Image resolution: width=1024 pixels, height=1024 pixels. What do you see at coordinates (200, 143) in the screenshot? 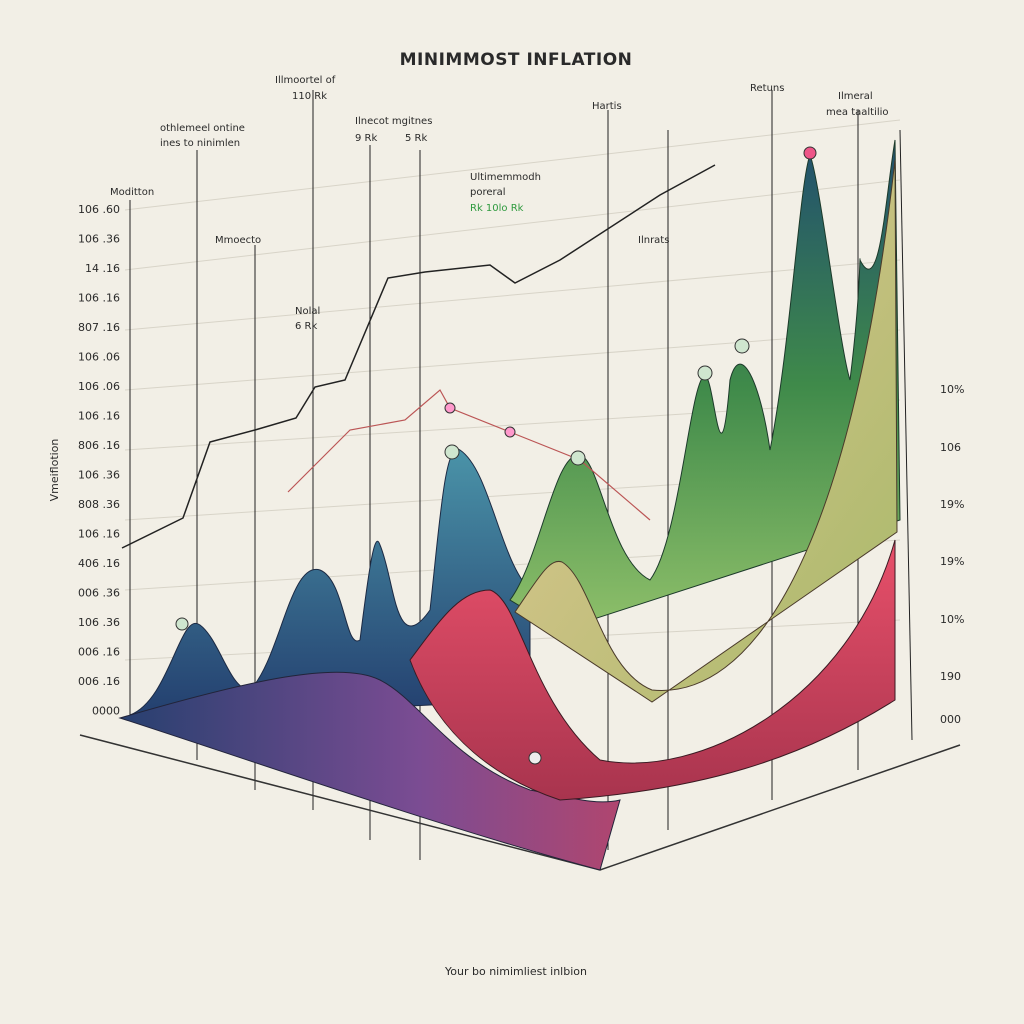
I see `annotation: ines to ninimlen` at bounding box center [200, 143].